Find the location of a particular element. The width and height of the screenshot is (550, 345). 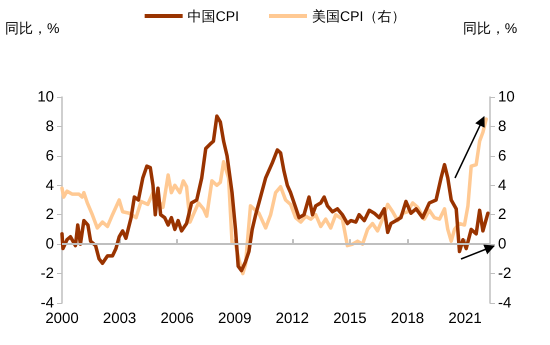

legend-label: 中国CPI is located at coordinates (214, 16).